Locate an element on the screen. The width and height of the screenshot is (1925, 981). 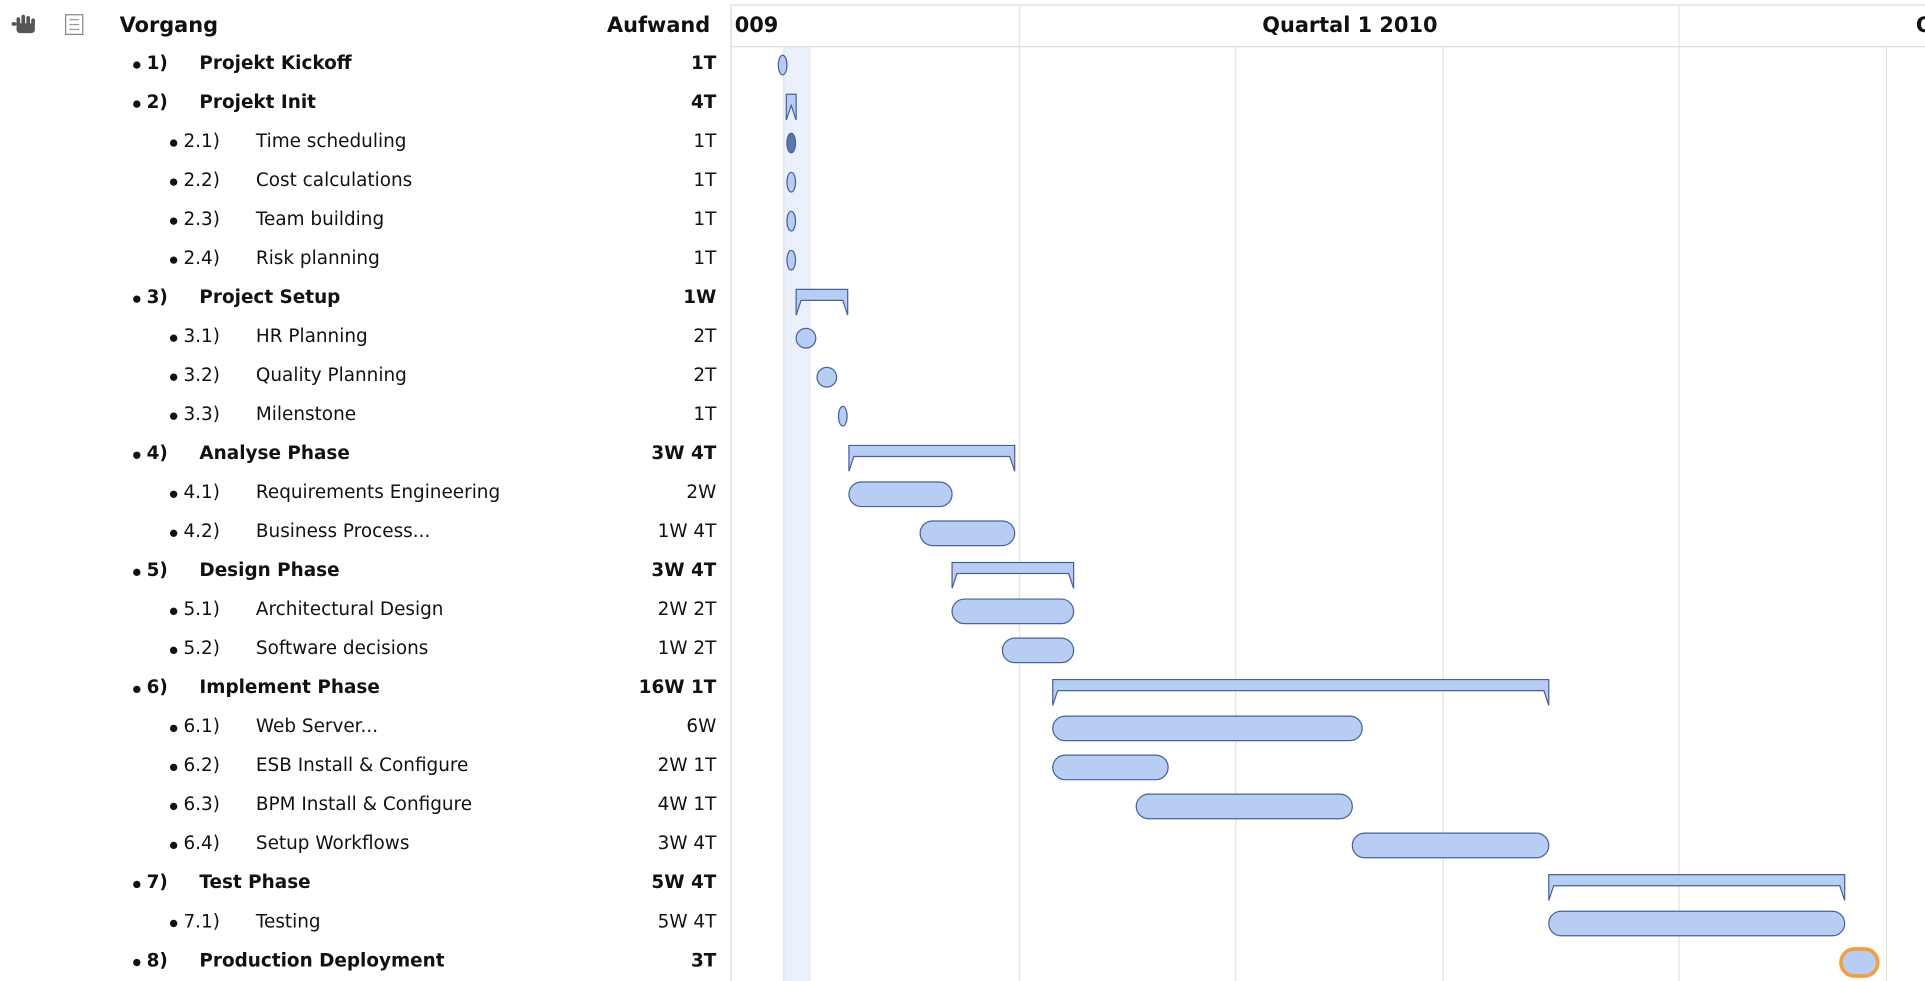
task-name: BPM Install & Configure is located at coordinates (364, 804).